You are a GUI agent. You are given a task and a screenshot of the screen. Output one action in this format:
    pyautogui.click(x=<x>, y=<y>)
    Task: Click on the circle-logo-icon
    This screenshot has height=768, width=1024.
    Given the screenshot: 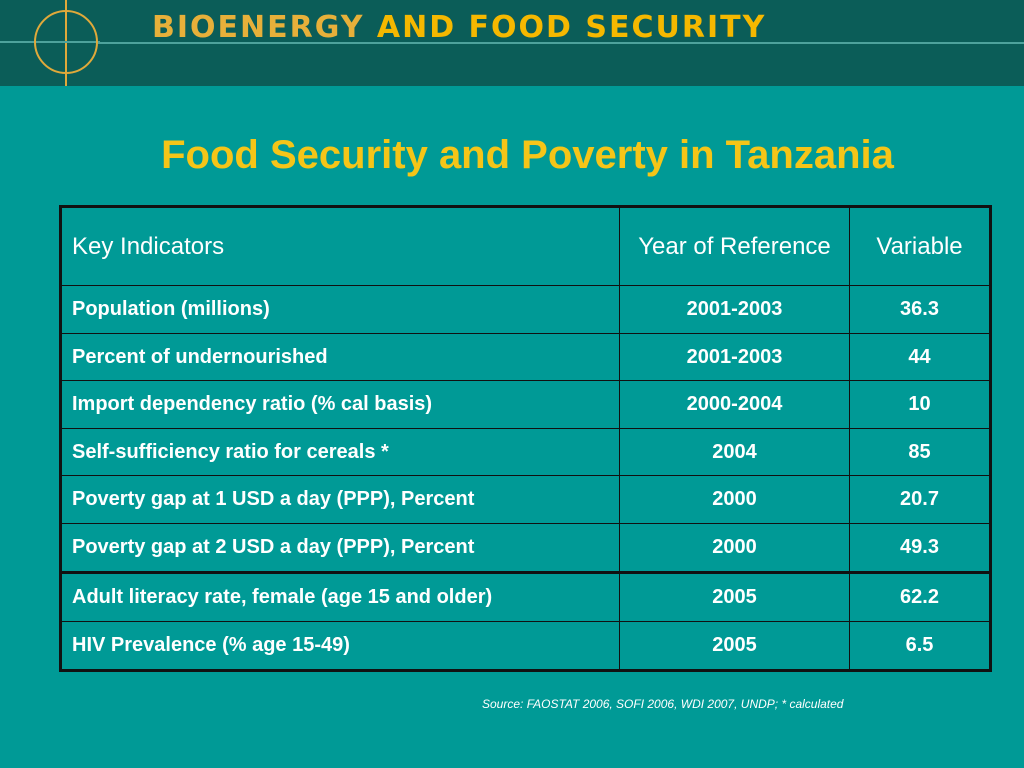 What is the action you would take?
    pyautogui.click(x=50, y=43)
    